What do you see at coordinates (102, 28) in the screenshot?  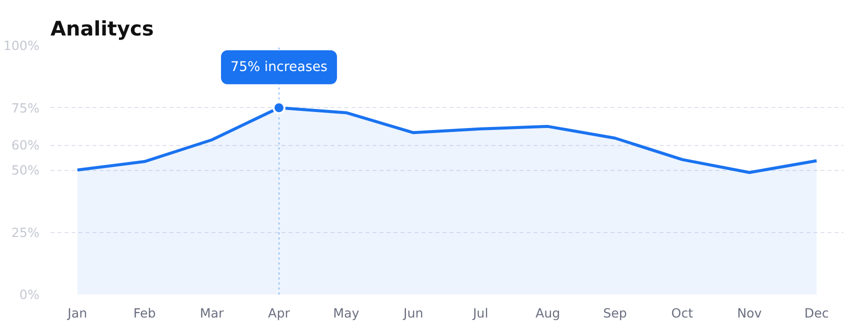 I see `chart-title: Analitycs` at bounding box center [102, 28].